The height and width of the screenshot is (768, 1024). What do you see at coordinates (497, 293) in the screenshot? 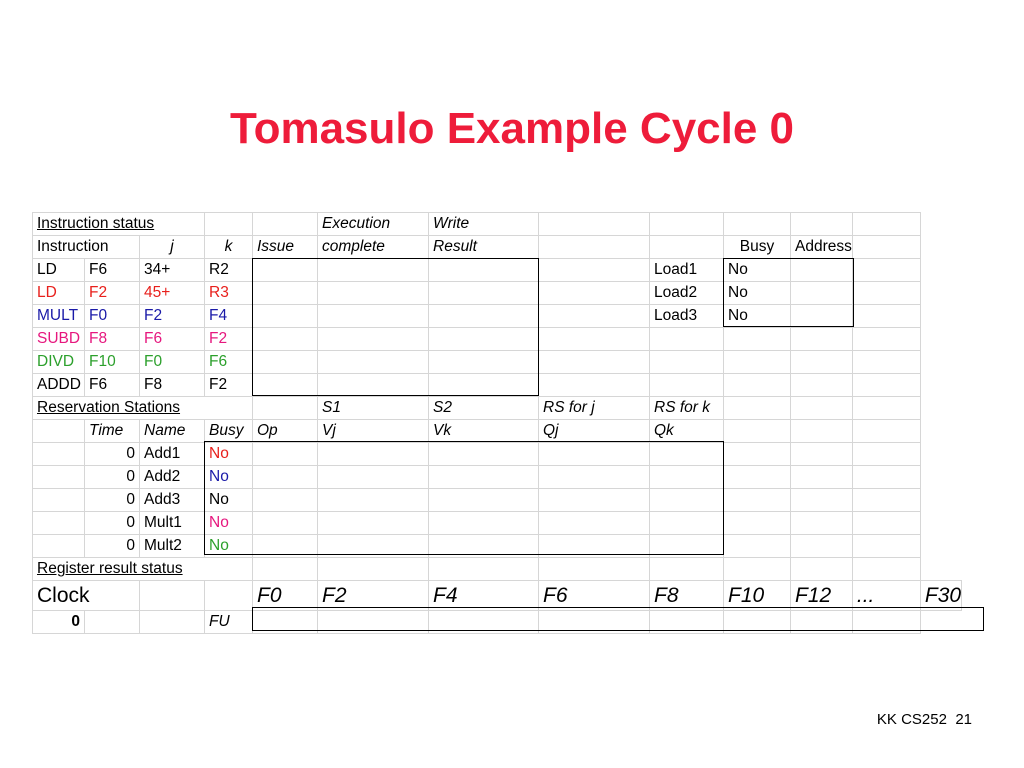
I see `instruction-row: LD F2 45+ R3 Load2 No` at bounding box center [497, 293].